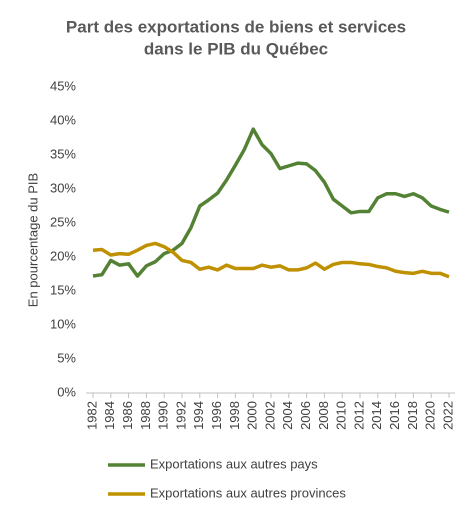 The height and width of the screenshot is (514, 469). What do you see at coordinates (66, 357) in the screenshot?
I see `y-tick-label: 5%` at bounding box center [66, 357].